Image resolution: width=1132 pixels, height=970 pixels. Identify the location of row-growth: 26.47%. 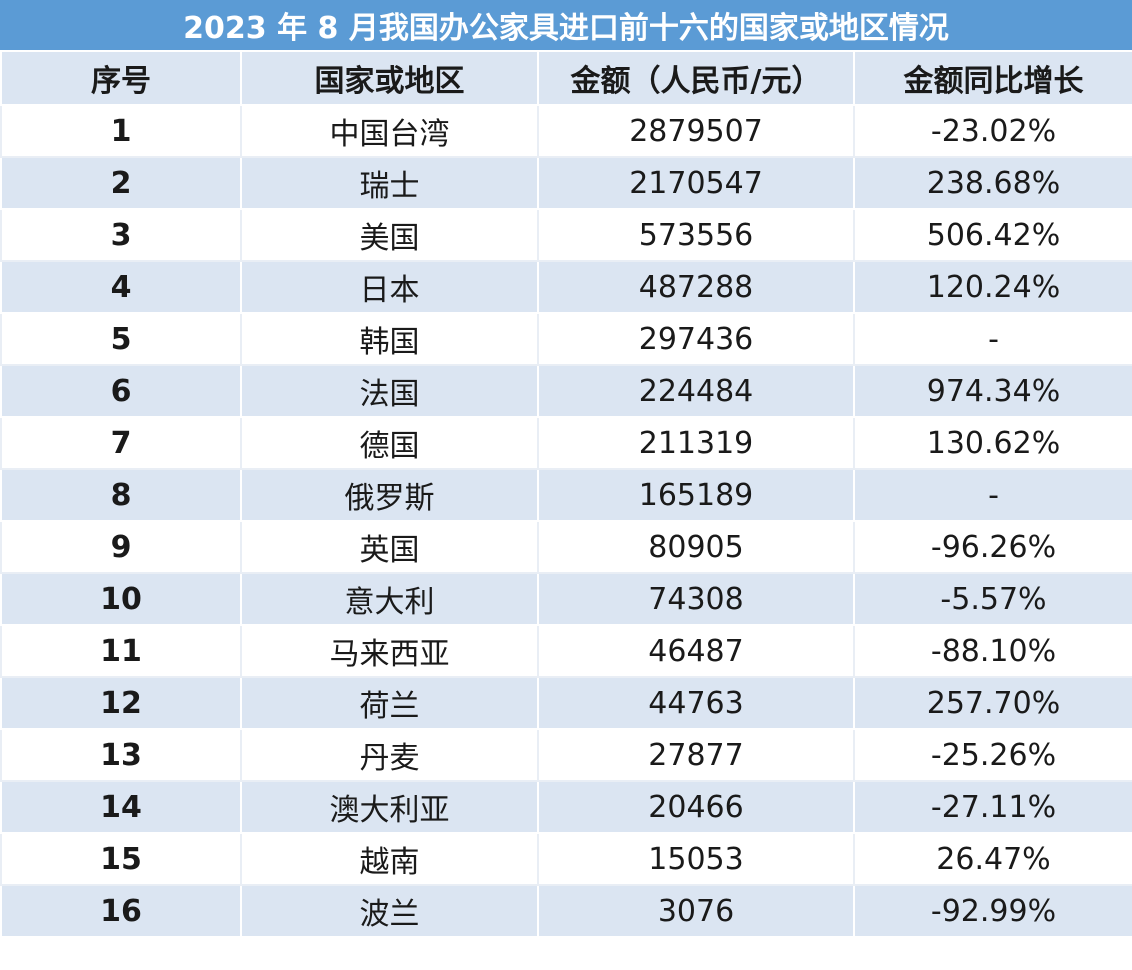
(992, 859).